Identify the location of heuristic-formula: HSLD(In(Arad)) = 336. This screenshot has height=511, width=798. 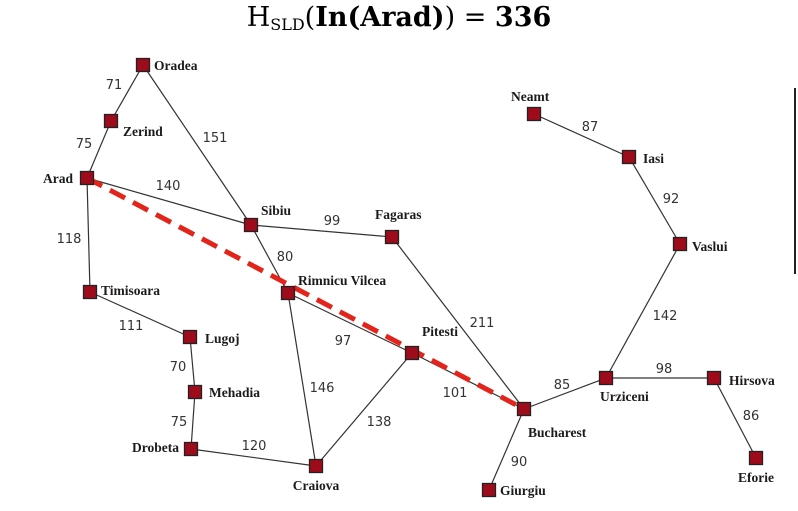
(399, 18).